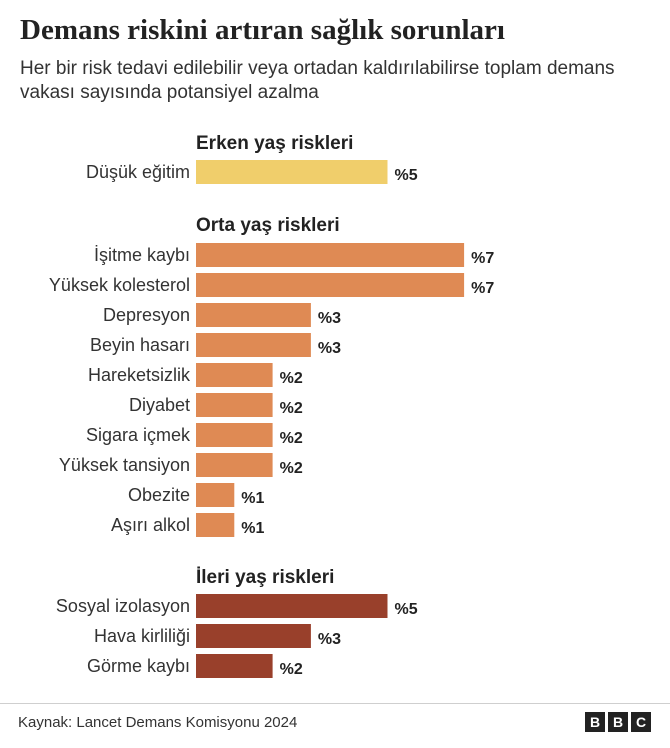  I want to click on group-heading: İleri yaş riskleri, so click(265, 577).